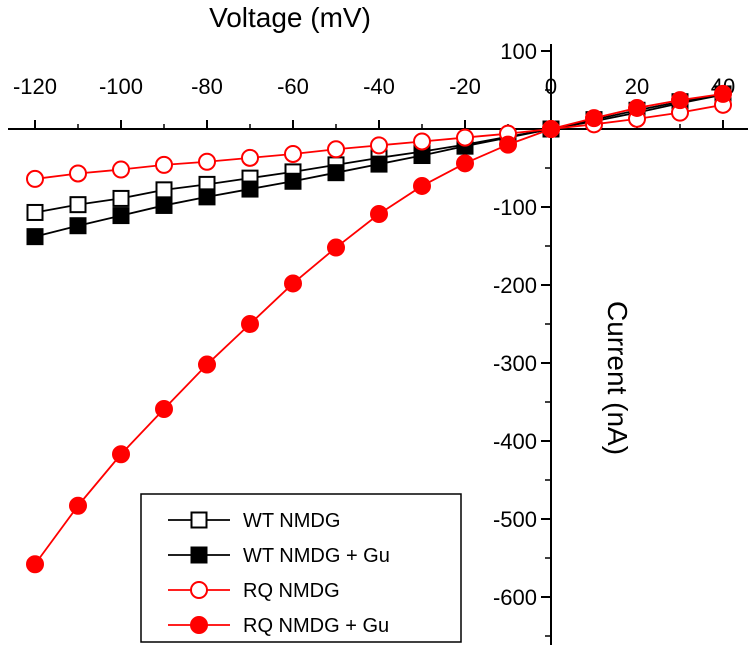 The image size is (755, 650). I want to click on y-tick-label: -400, so click(515, 441).